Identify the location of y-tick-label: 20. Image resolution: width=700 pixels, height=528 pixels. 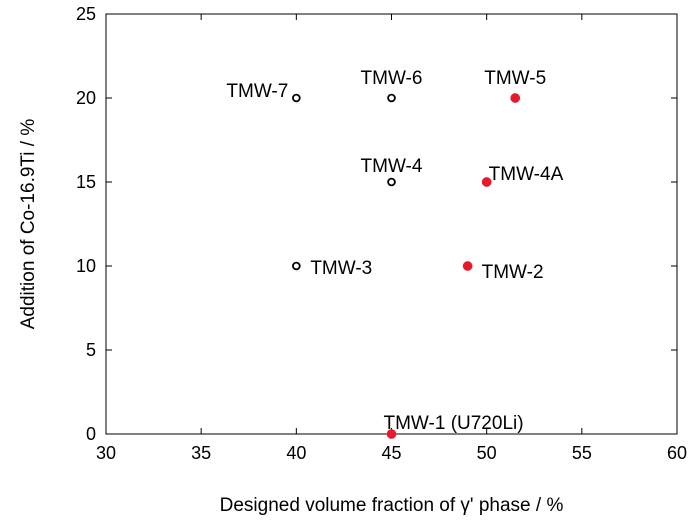
(86, 98).